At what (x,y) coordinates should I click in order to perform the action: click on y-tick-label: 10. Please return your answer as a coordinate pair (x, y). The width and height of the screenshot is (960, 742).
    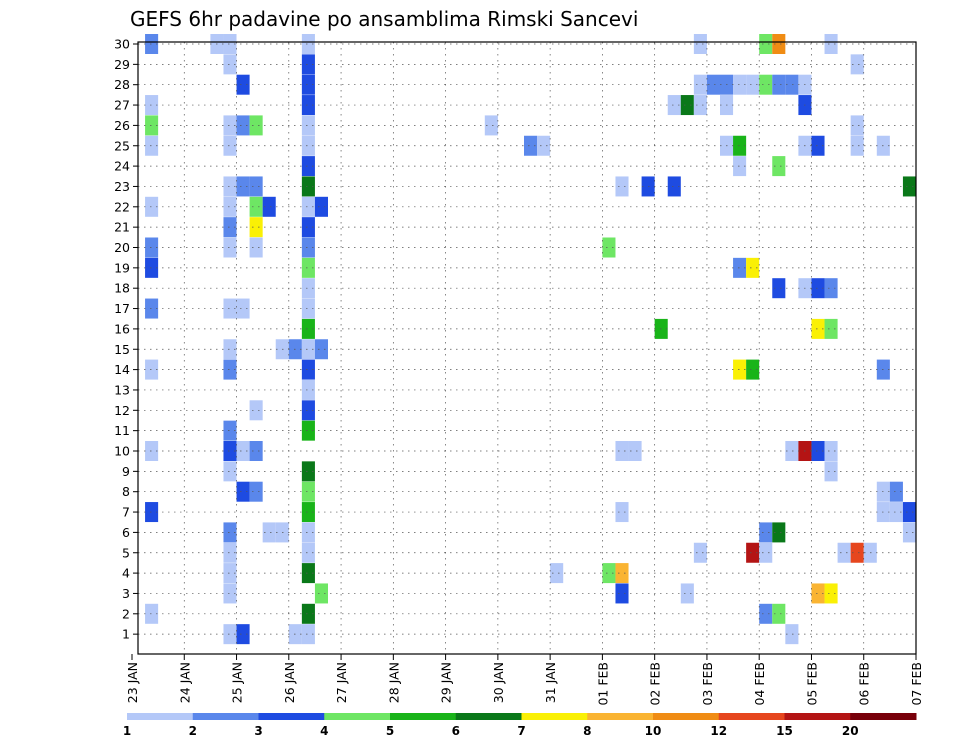
    Looking at the image, I should click on (122, 451).